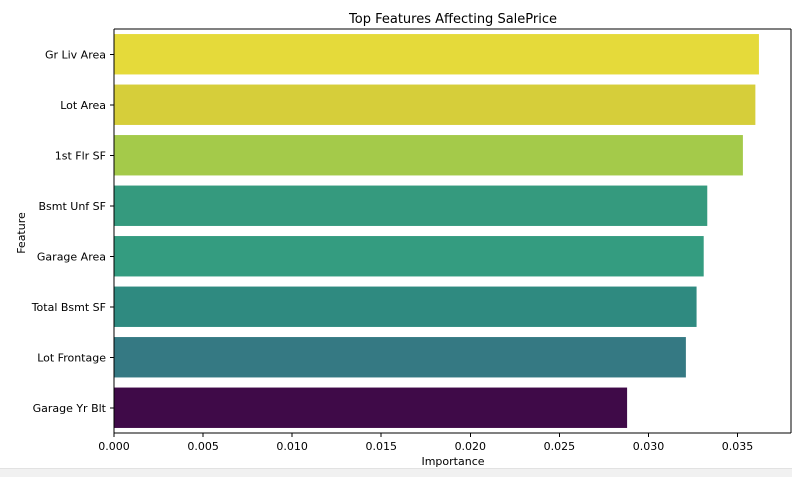  Describe the element at coordinates (405, 306) in the screenshot. I see `bar-total-bsmt-sf` at that location.